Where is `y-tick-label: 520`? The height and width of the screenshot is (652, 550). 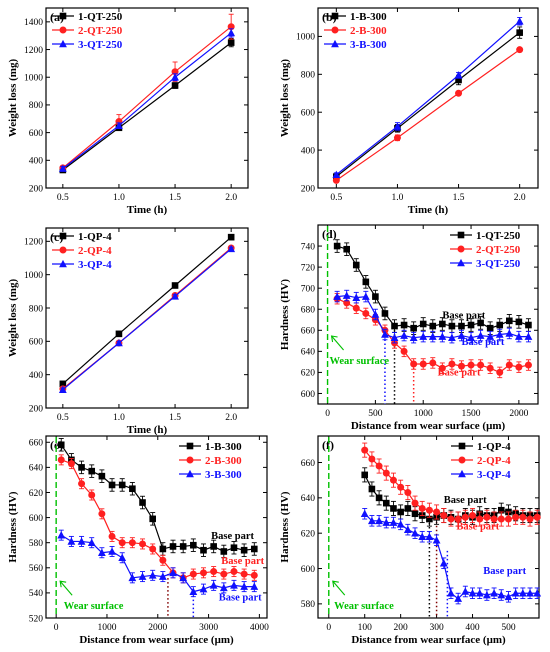 y-tick-label: 520 is located at coordinates (36, 619).